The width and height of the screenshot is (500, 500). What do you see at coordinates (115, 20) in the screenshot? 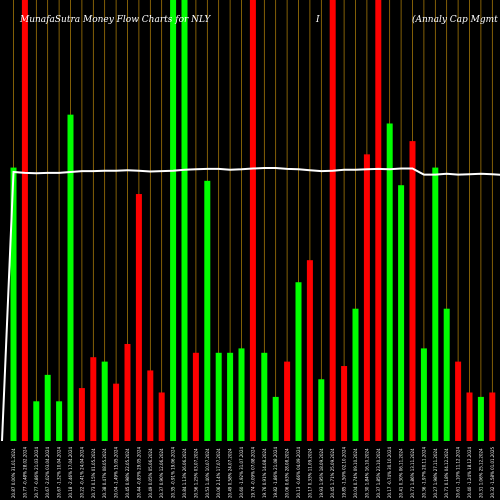
I see `chart-header-left: MunafaSutra Money Flow Charts for NLY` at bounding box center [115, 20].